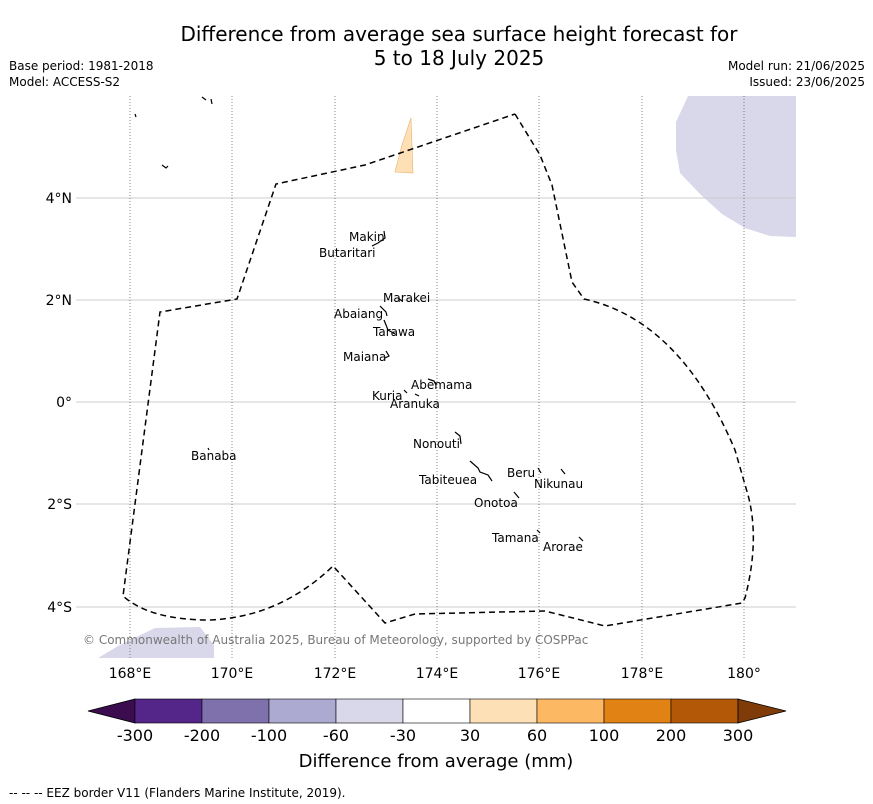 Image resolution: width=873 pixels, height=804 pixels. Describe the element at coordinates (521, 473) in the screenshot. I see `place-label-beru: Beru` at that location.